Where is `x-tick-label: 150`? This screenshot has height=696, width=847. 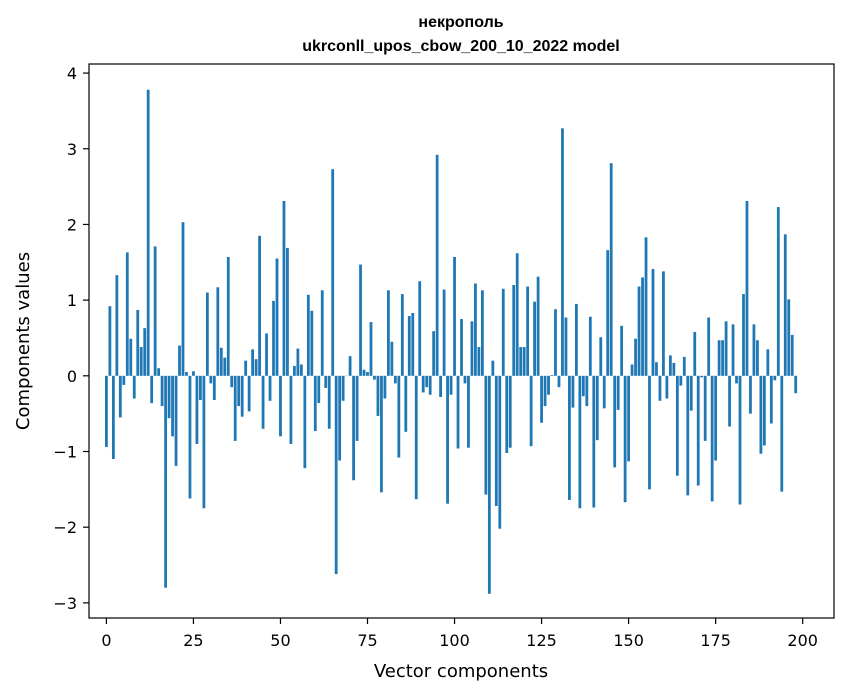
x-tick-label: 150 is located at coordinates (628, 640).